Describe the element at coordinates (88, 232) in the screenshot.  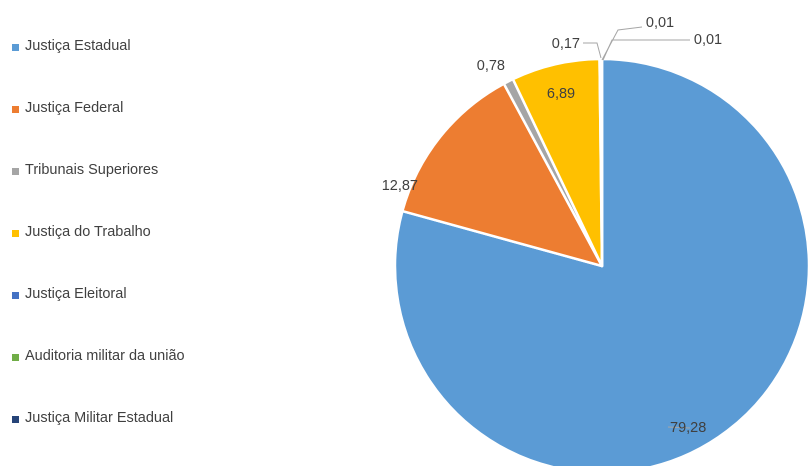
I see `legend-label: Justiça do Trabalho` at that location.